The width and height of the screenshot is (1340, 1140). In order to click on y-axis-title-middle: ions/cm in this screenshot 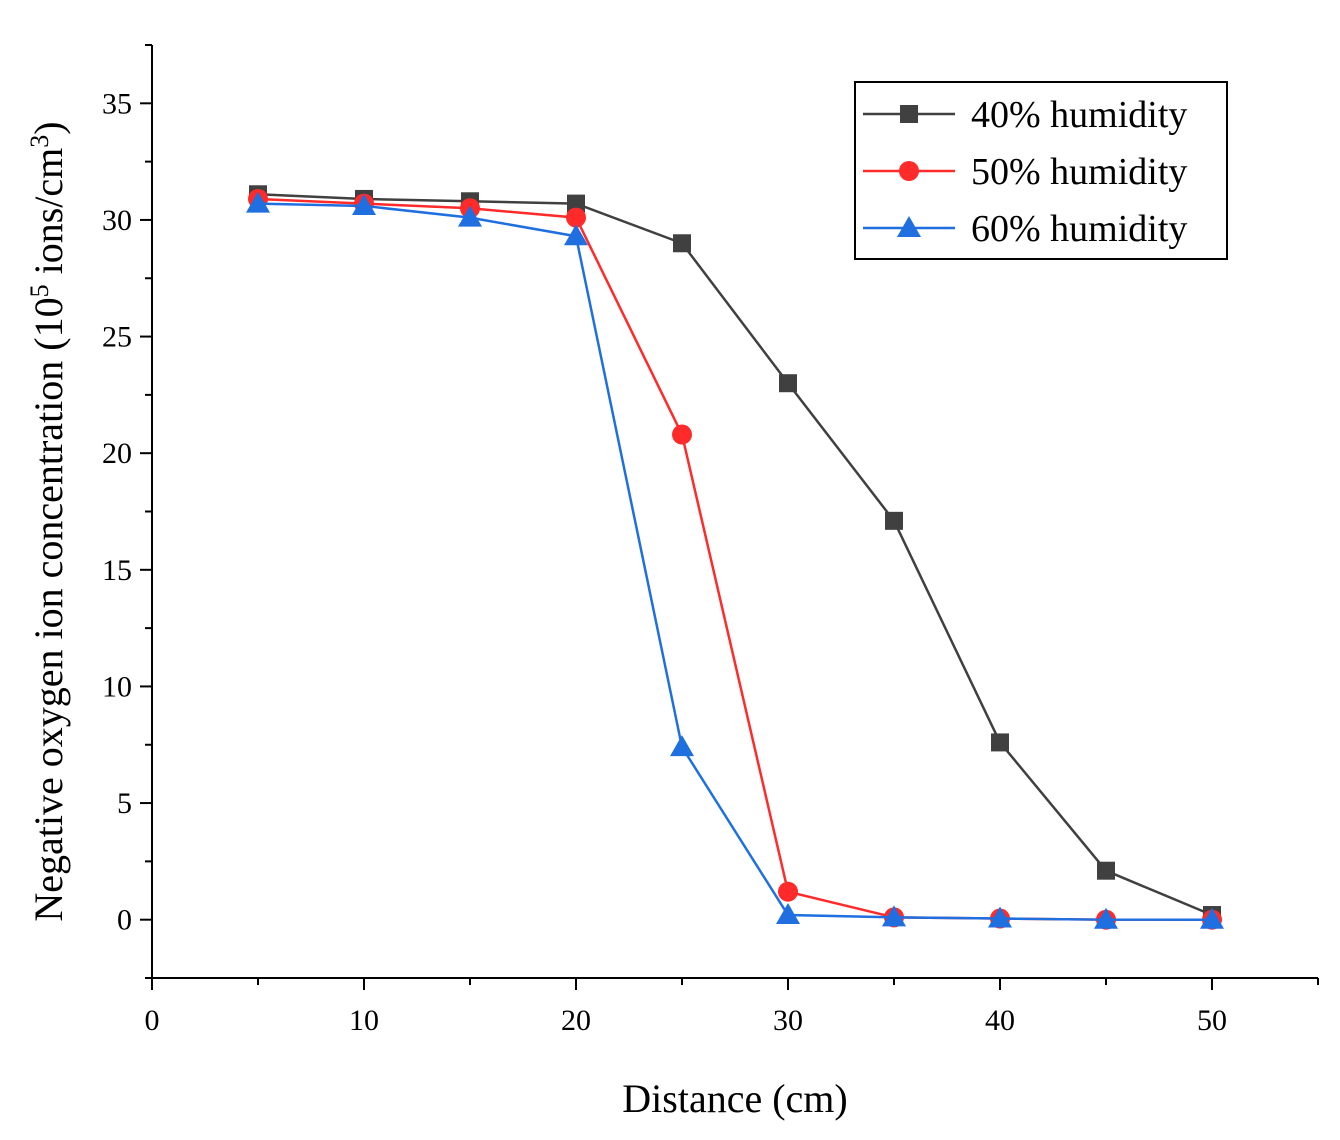, I will do `click(48, 216)`.